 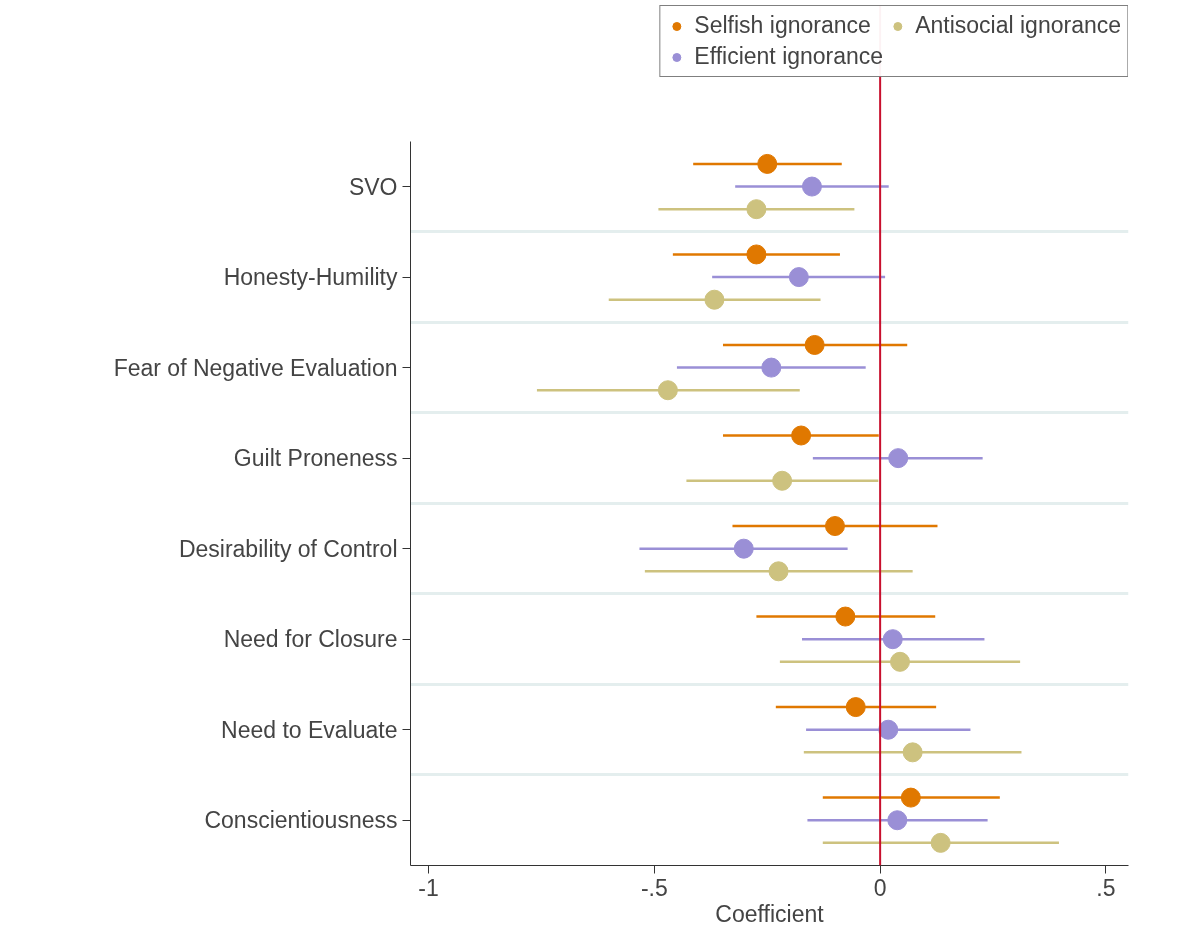 What do you see at coordinates (315, 458) in the screenshot?
I see `y-tick-label: Guilt Proneness` at bounding box center [315, 458].